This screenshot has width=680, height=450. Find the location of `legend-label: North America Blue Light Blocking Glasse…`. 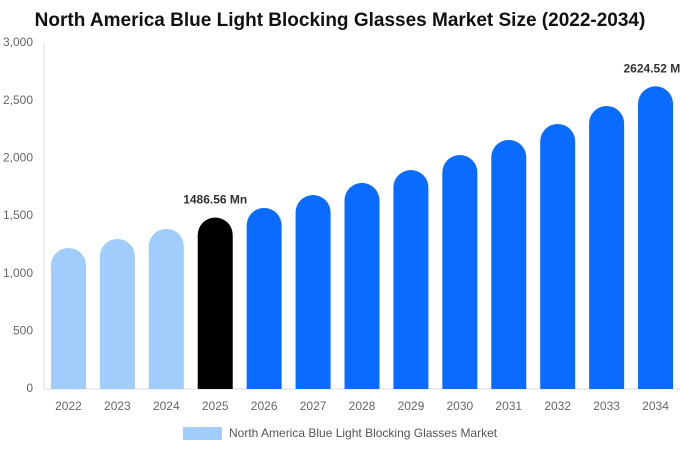

legend-label: North America Blue Light Blocking Glasse… is located at coordinates (363, 433).